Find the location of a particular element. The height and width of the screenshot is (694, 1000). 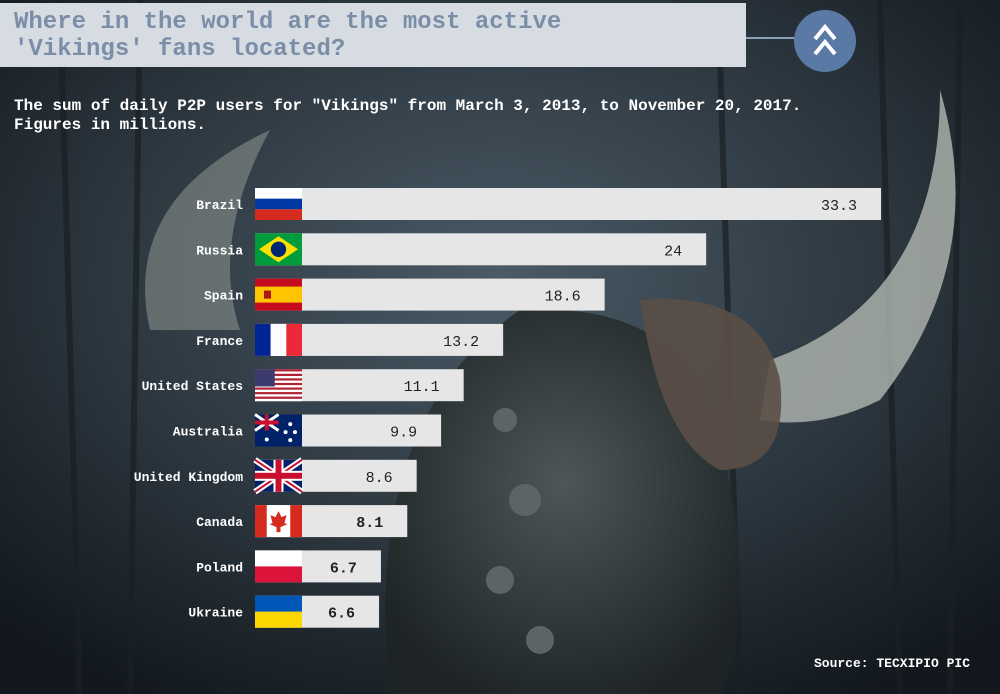

category-label: United States is located at coordinates (193, 386).